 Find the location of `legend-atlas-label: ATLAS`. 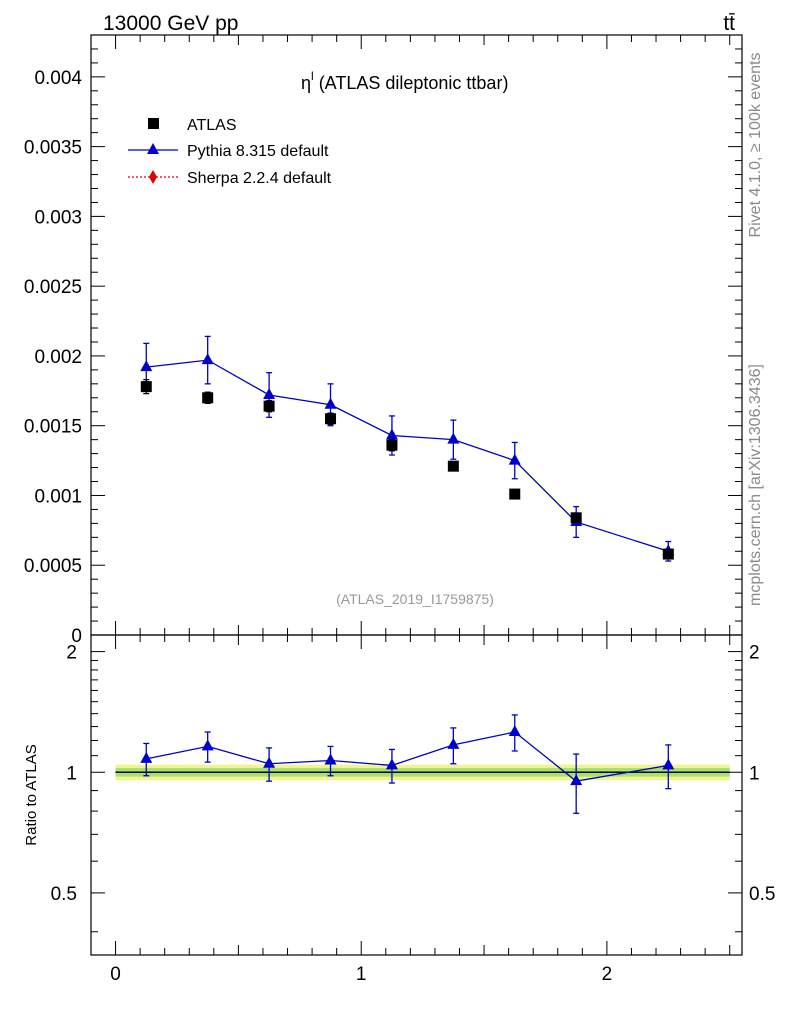

legend-atlas-label: ATLAS is located at coordinates (212, 125).